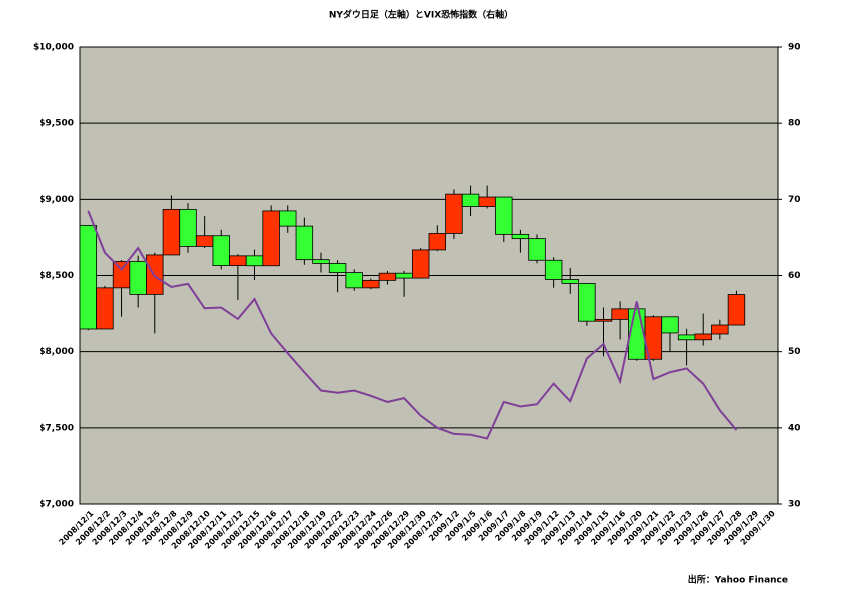  I want to click on y-tick-label: $8,000, so click(56, 352).